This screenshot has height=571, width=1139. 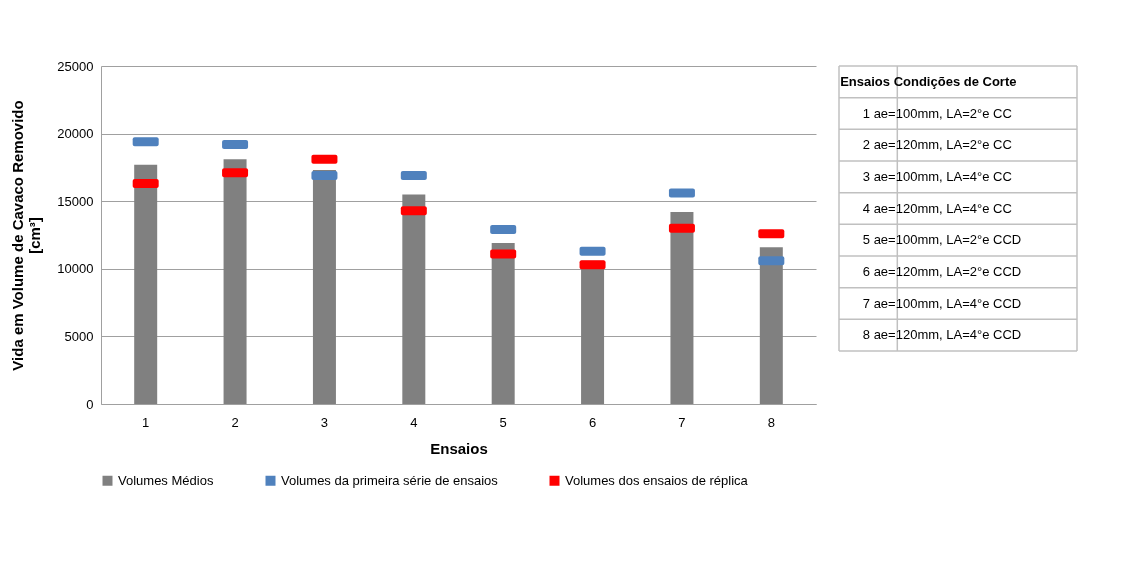 I want to click on legend-label: Volumes da primeira série de ensaios, so click(x=390, y=480).